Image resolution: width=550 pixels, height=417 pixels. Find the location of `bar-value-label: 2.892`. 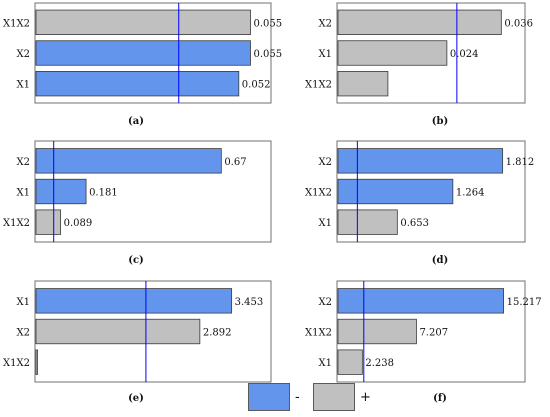

bar-value-label: 2.892 is located at coordinates (217, 333).